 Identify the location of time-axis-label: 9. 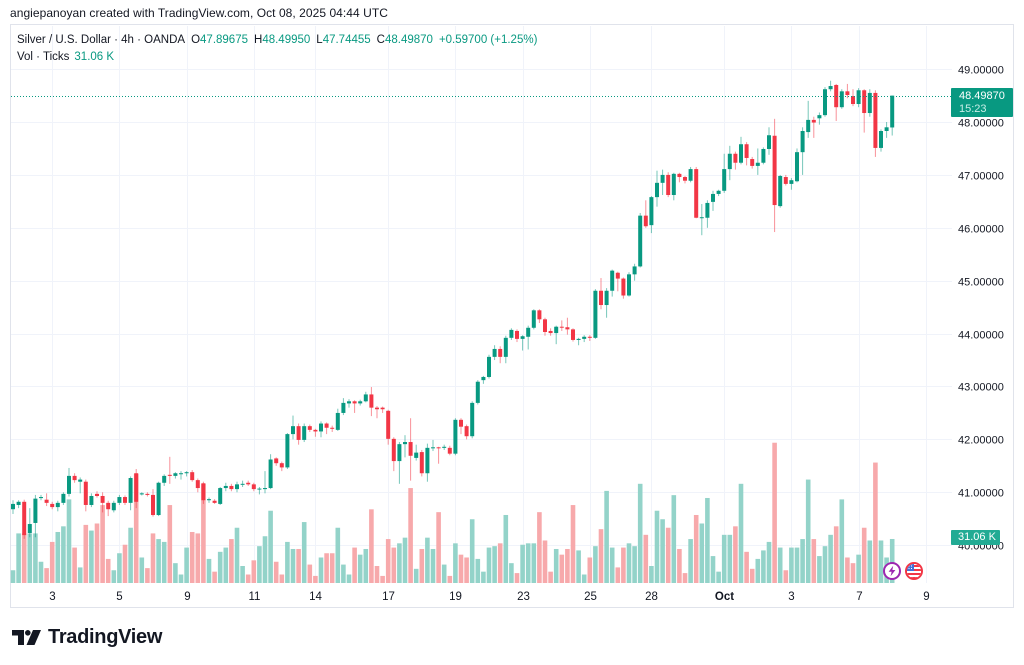
(926, 597).